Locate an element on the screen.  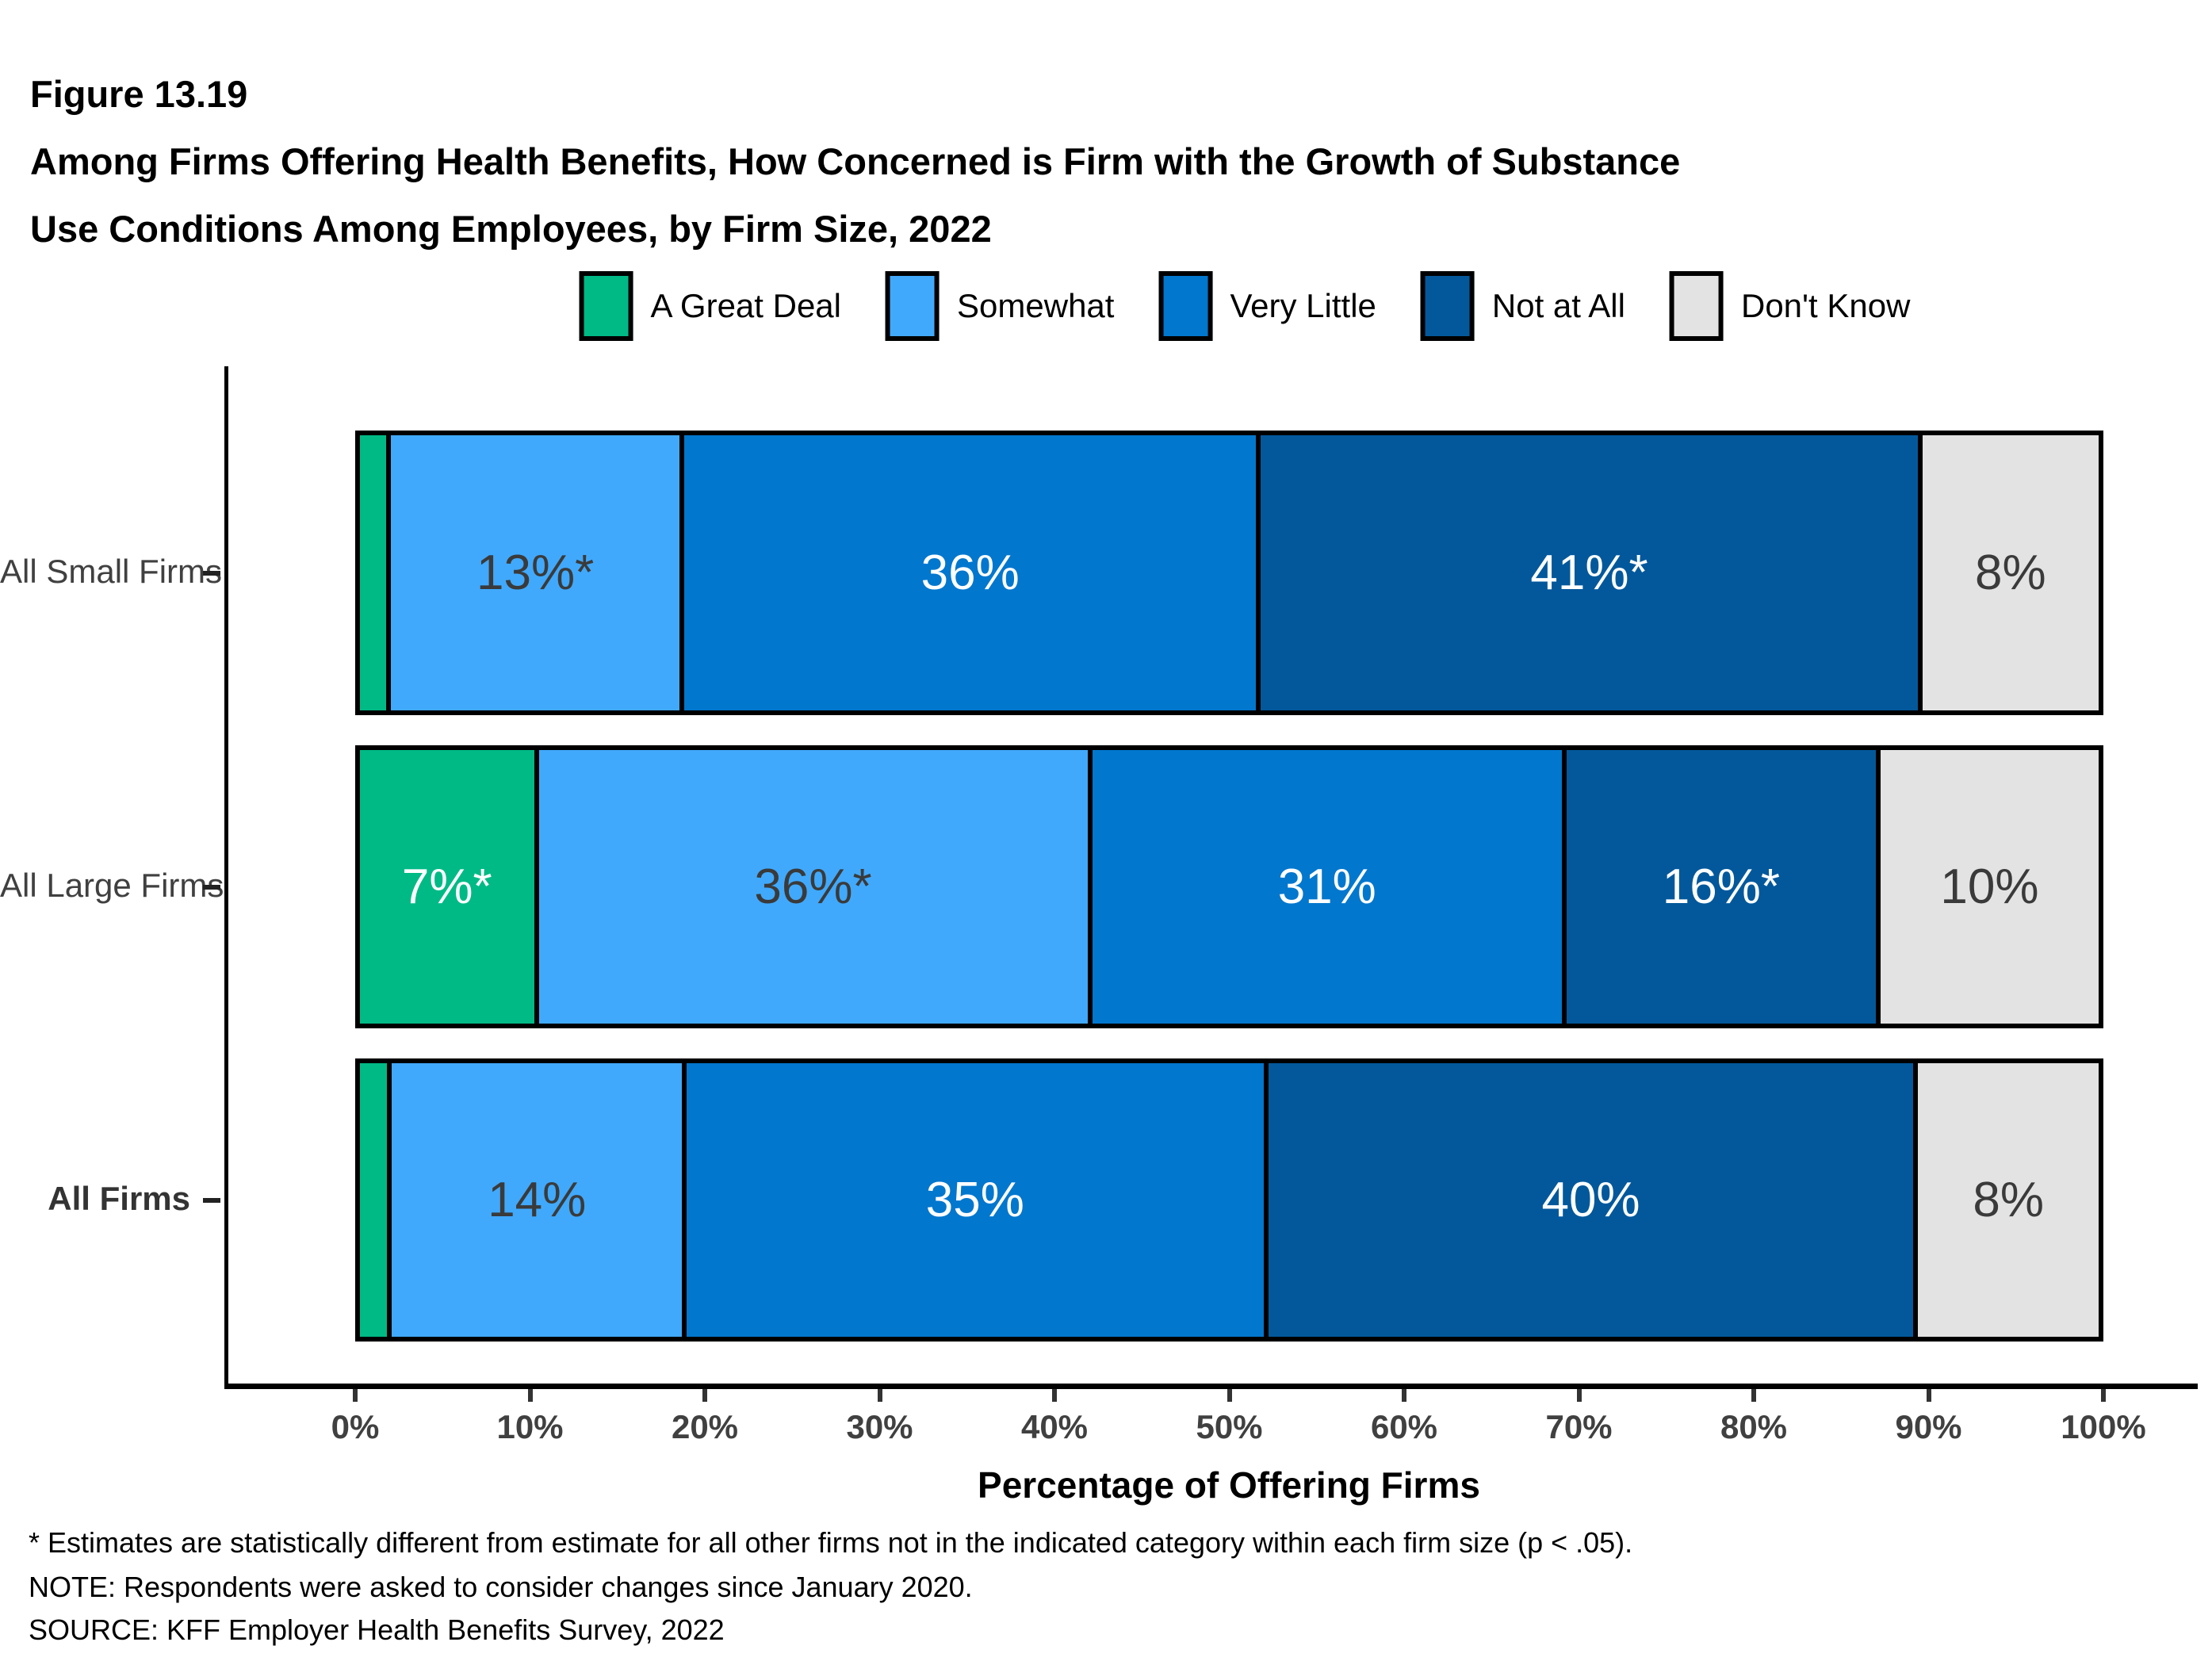
legend-item: Don't Know is located at coordinates (1790, 306).